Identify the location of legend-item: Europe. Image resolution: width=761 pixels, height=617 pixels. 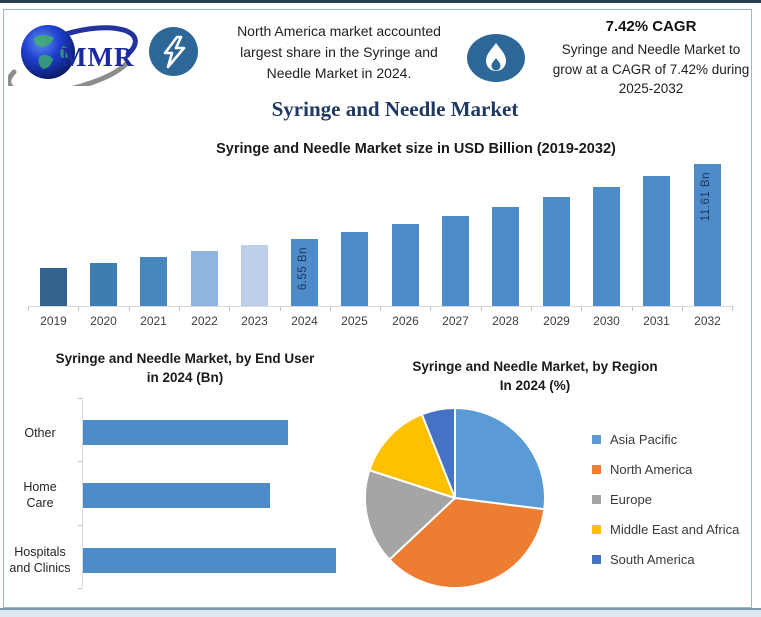
(665, 499).